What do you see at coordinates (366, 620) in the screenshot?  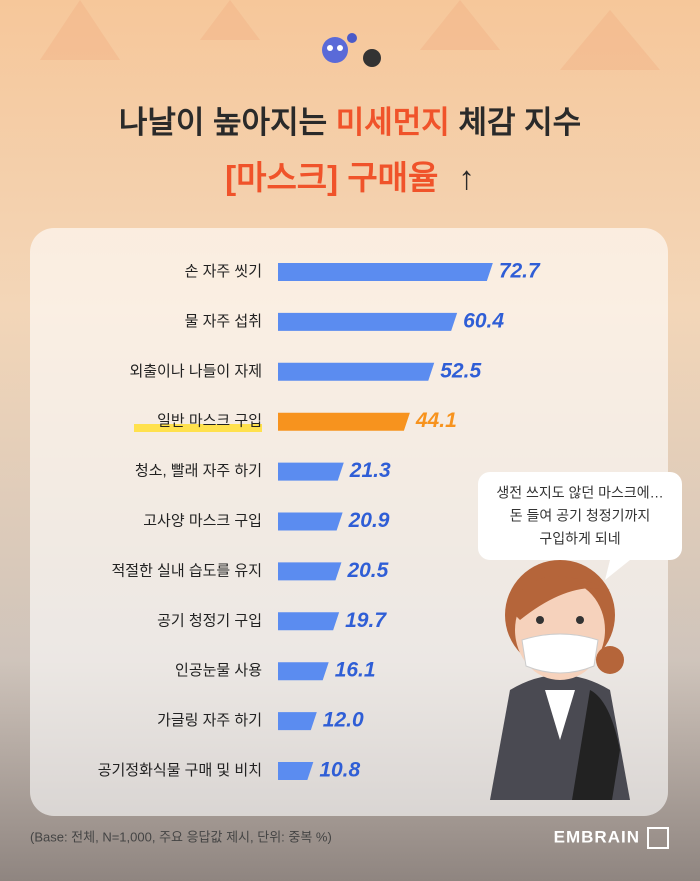 I see `value-label: 19.7` at bounding box center [366, 620].